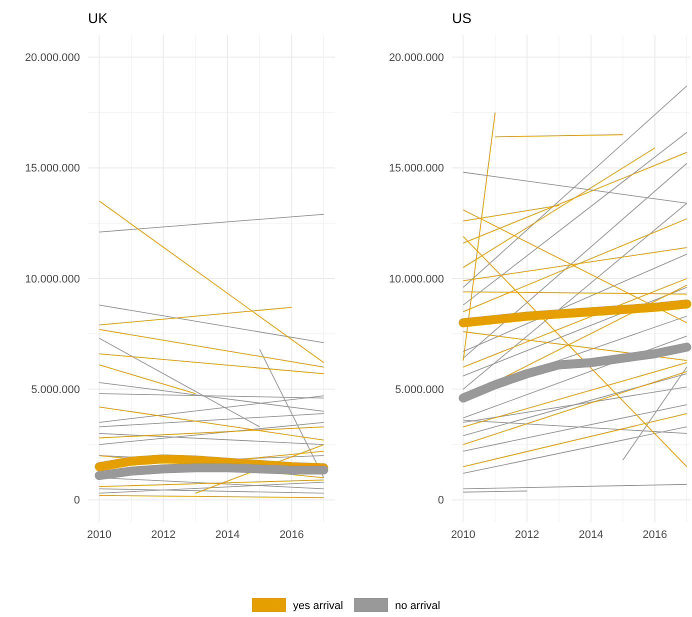 The image size is (692, 617). What do you see at coordinates (417, 606) in the screenshot?
I see `legend-label: no arrival` at bounding box center [417, 606].